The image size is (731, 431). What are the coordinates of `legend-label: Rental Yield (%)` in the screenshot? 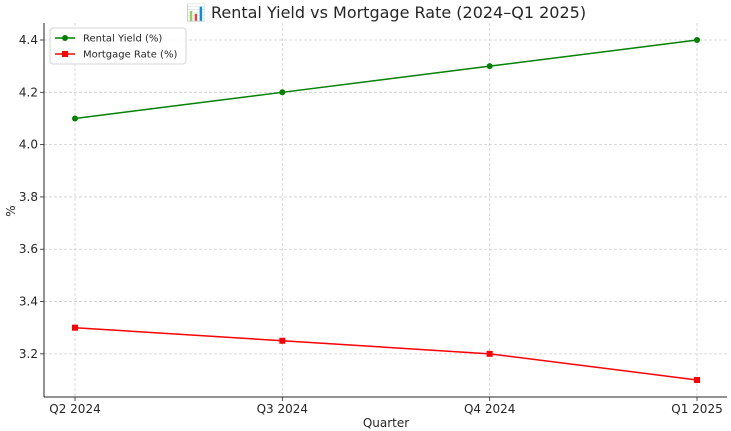 It's located at (122, 39).